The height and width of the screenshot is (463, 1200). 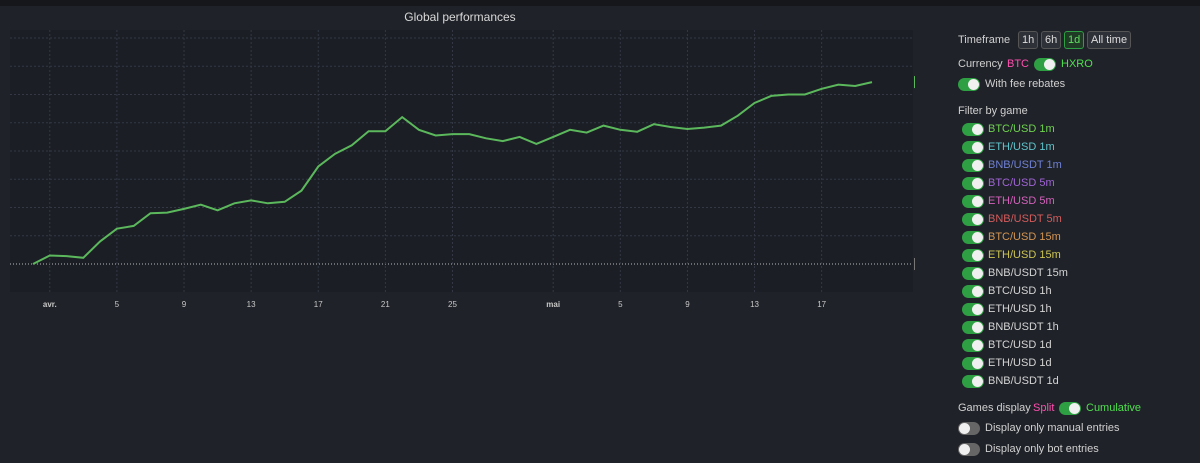 What do you see at coordinates (914, 264) in the screenshot?
I see `zero-badge` at bounding box center [914, 264].